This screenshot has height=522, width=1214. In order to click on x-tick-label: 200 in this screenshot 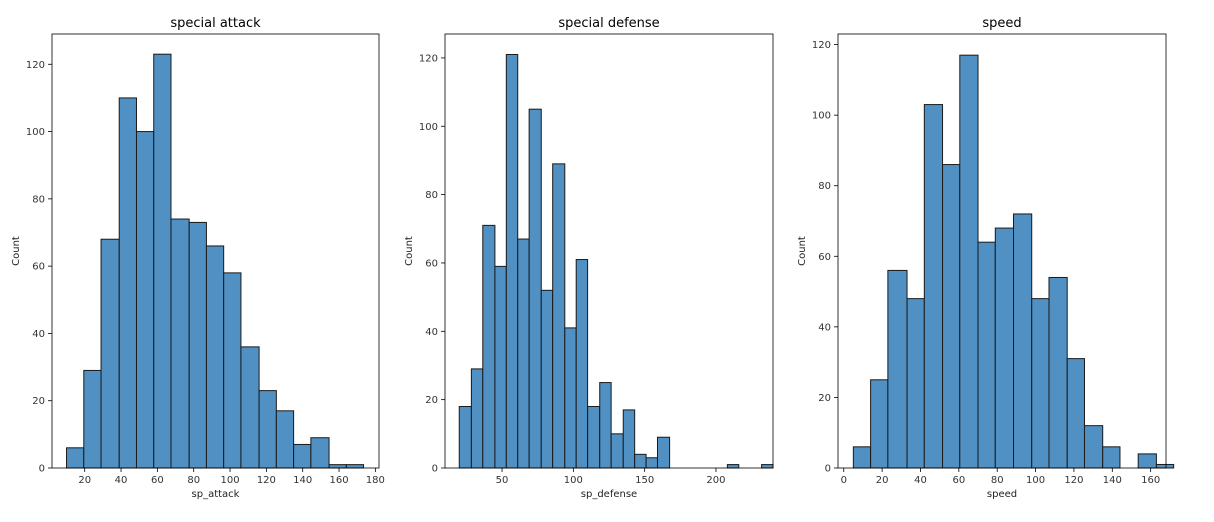, I will do `click(715, 480)`.